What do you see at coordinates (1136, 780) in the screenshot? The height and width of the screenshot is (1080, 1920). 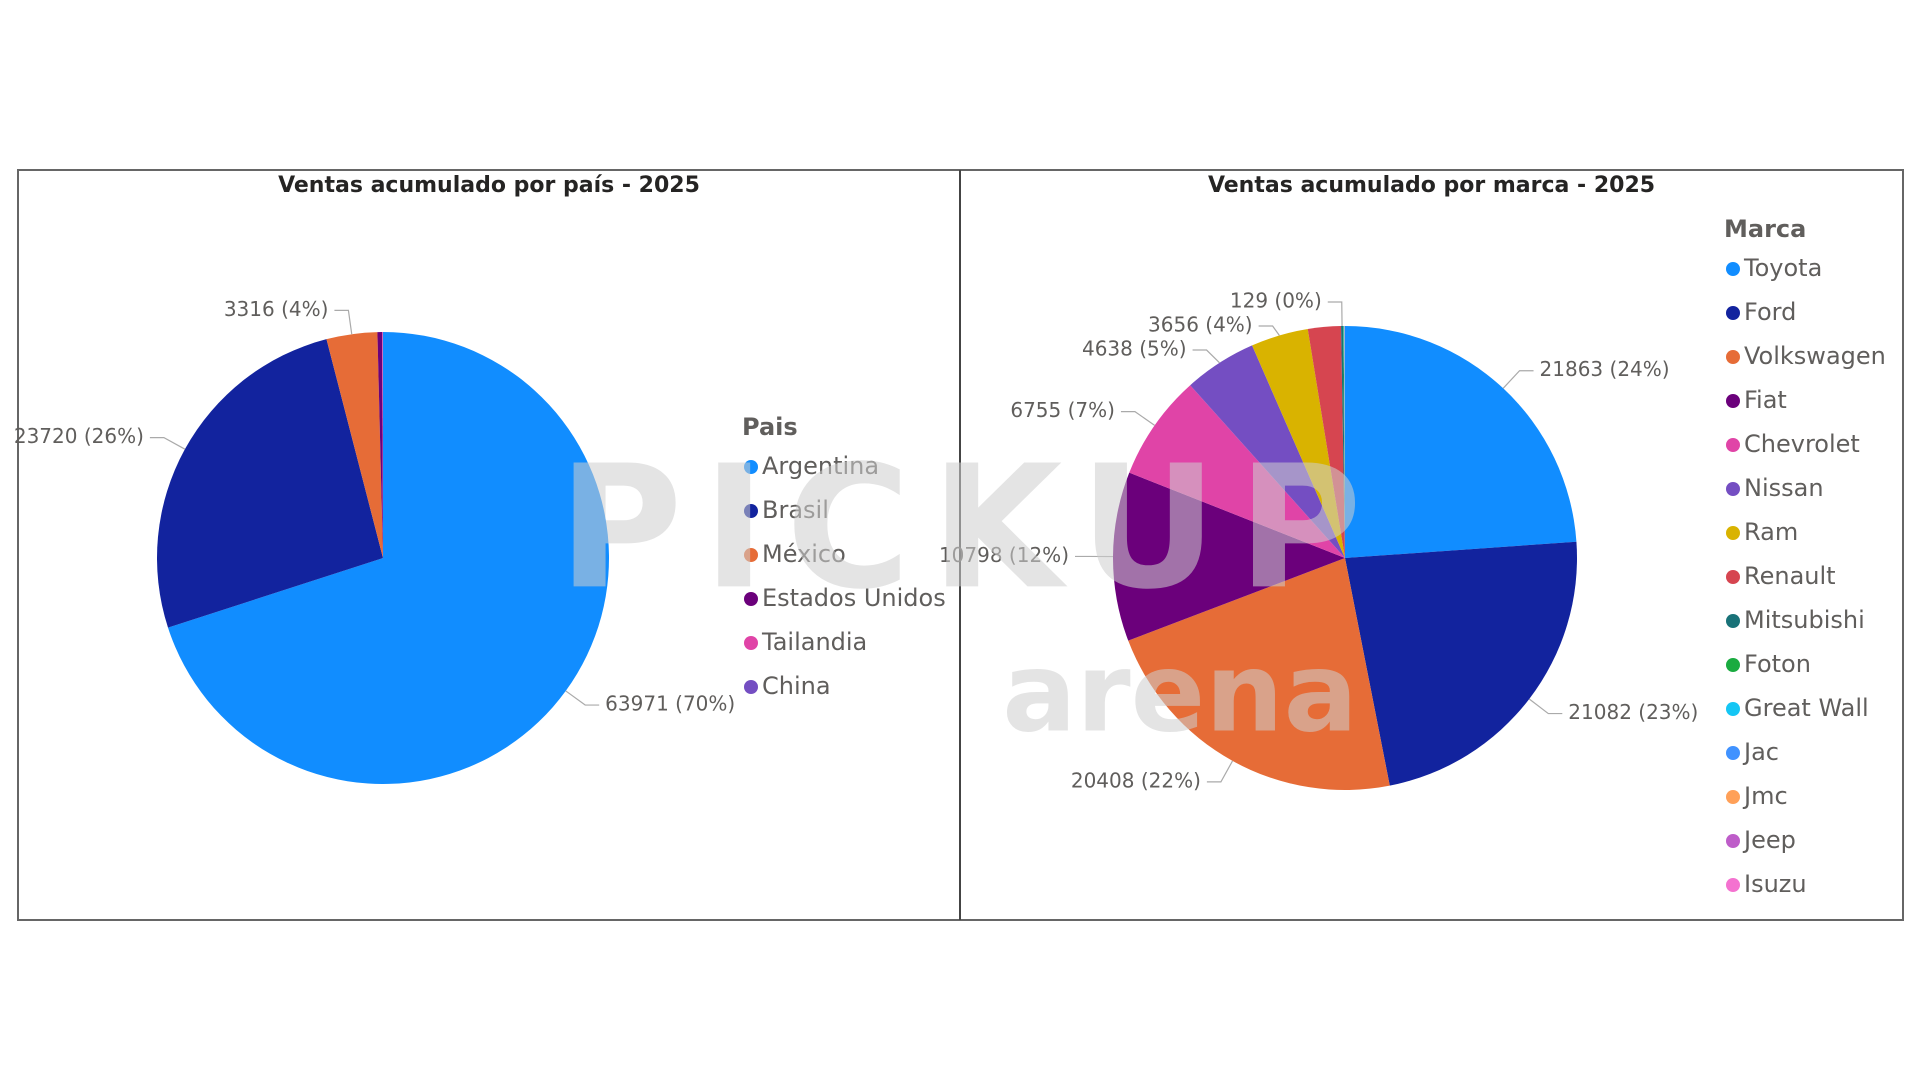 I see `data-label: 20408 (22%)` at bounding box center [1136, 780].